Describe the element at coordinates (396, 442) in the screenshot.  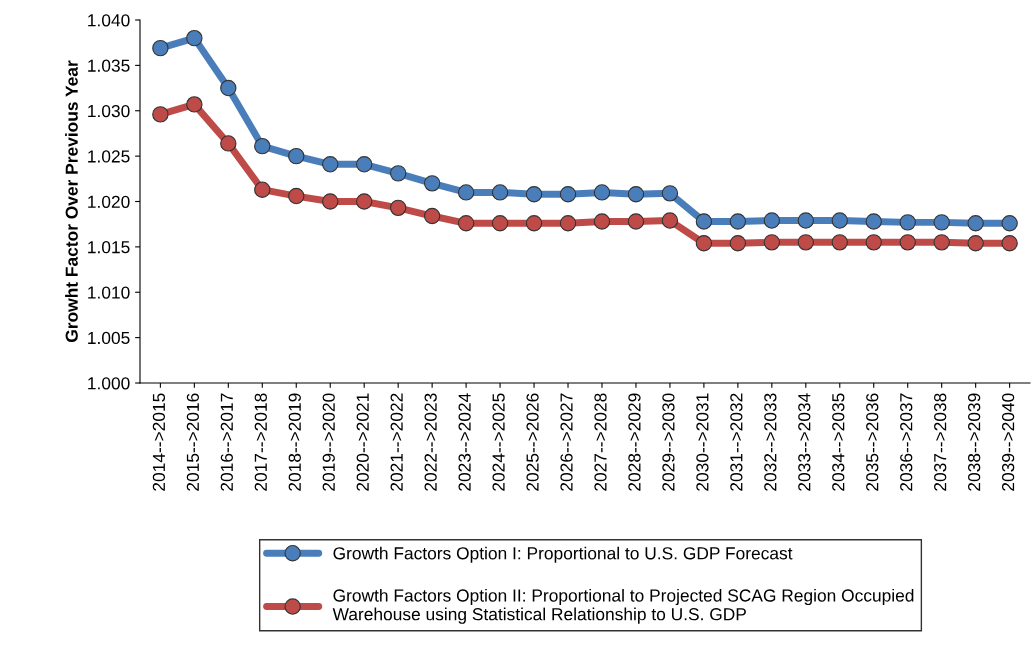
I see `x-tick-label: 2021-->2022` at that location.